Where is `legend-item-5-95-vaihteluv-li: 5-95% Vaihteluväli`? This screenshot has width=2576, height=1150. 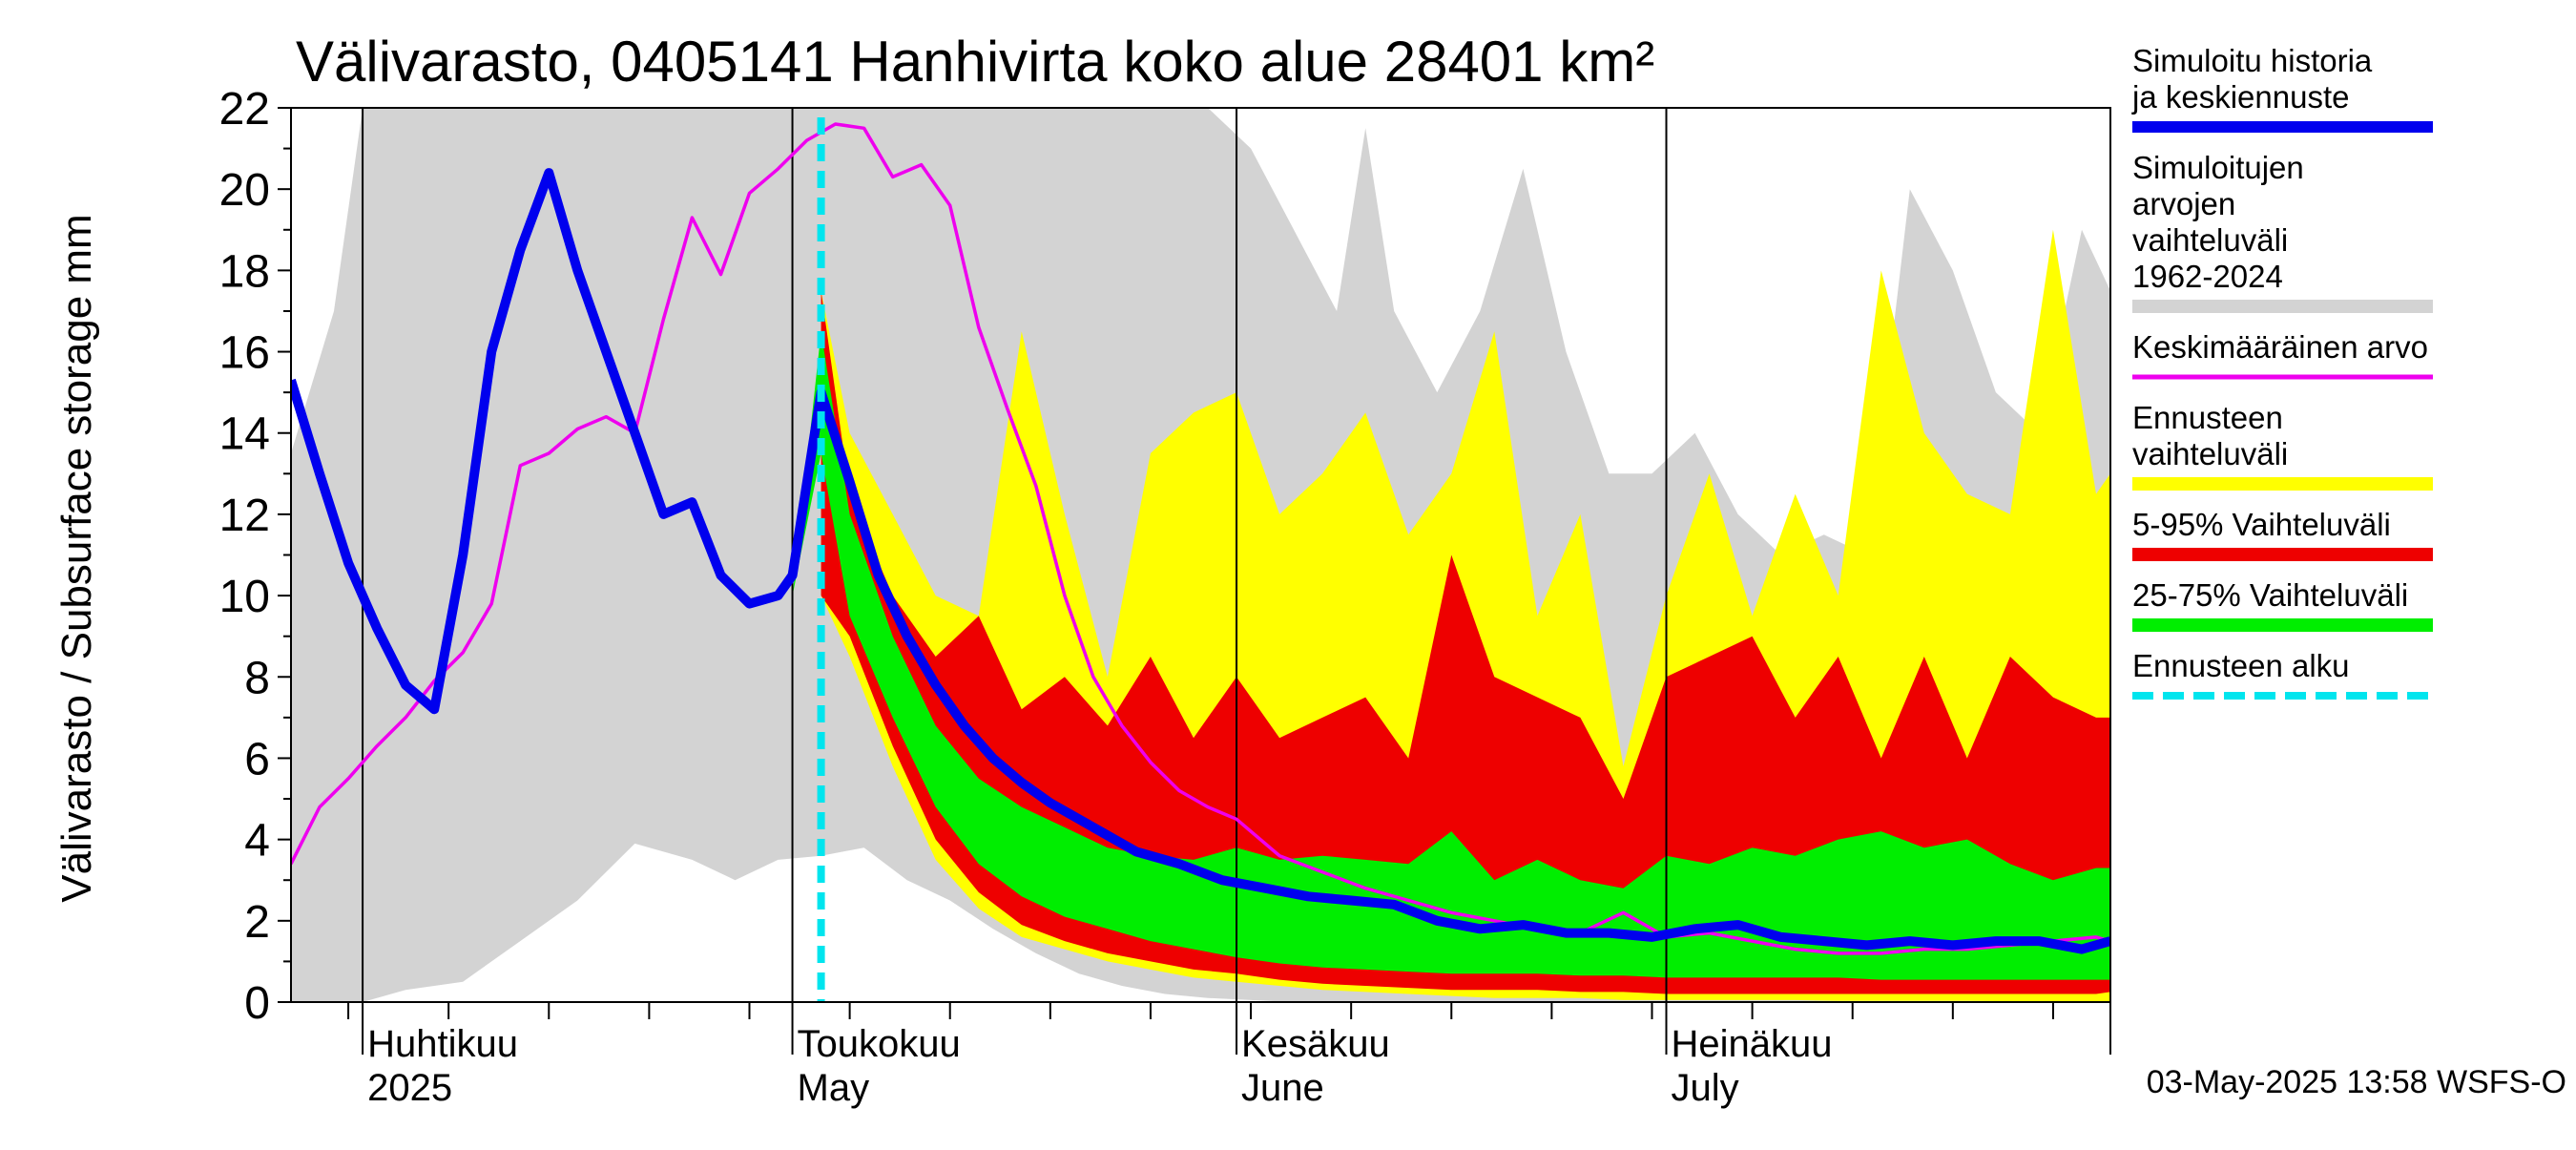 legend-item-5-95-vaihteluv-li: 5-95% Vaihteluväli is located at coordinates (2282, 534).